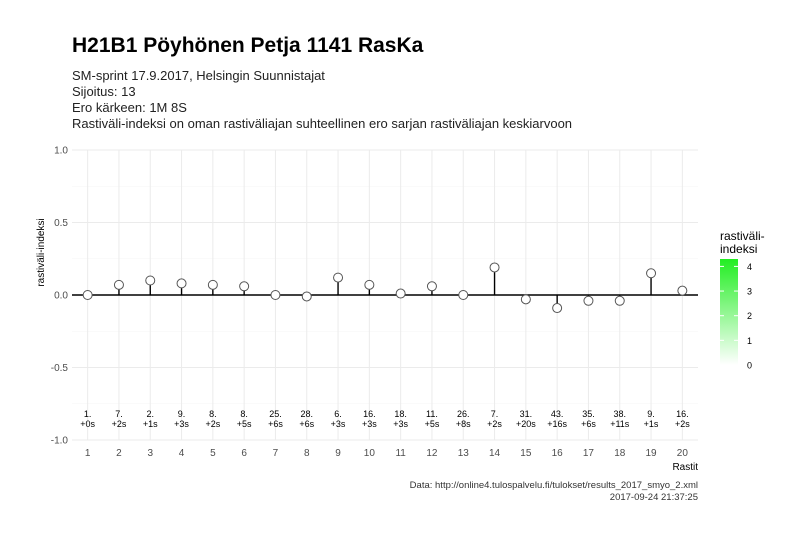  Describe the element at coordinates (88, 414) in the screenshot. I see `data-label-rank: 1.` at that location.